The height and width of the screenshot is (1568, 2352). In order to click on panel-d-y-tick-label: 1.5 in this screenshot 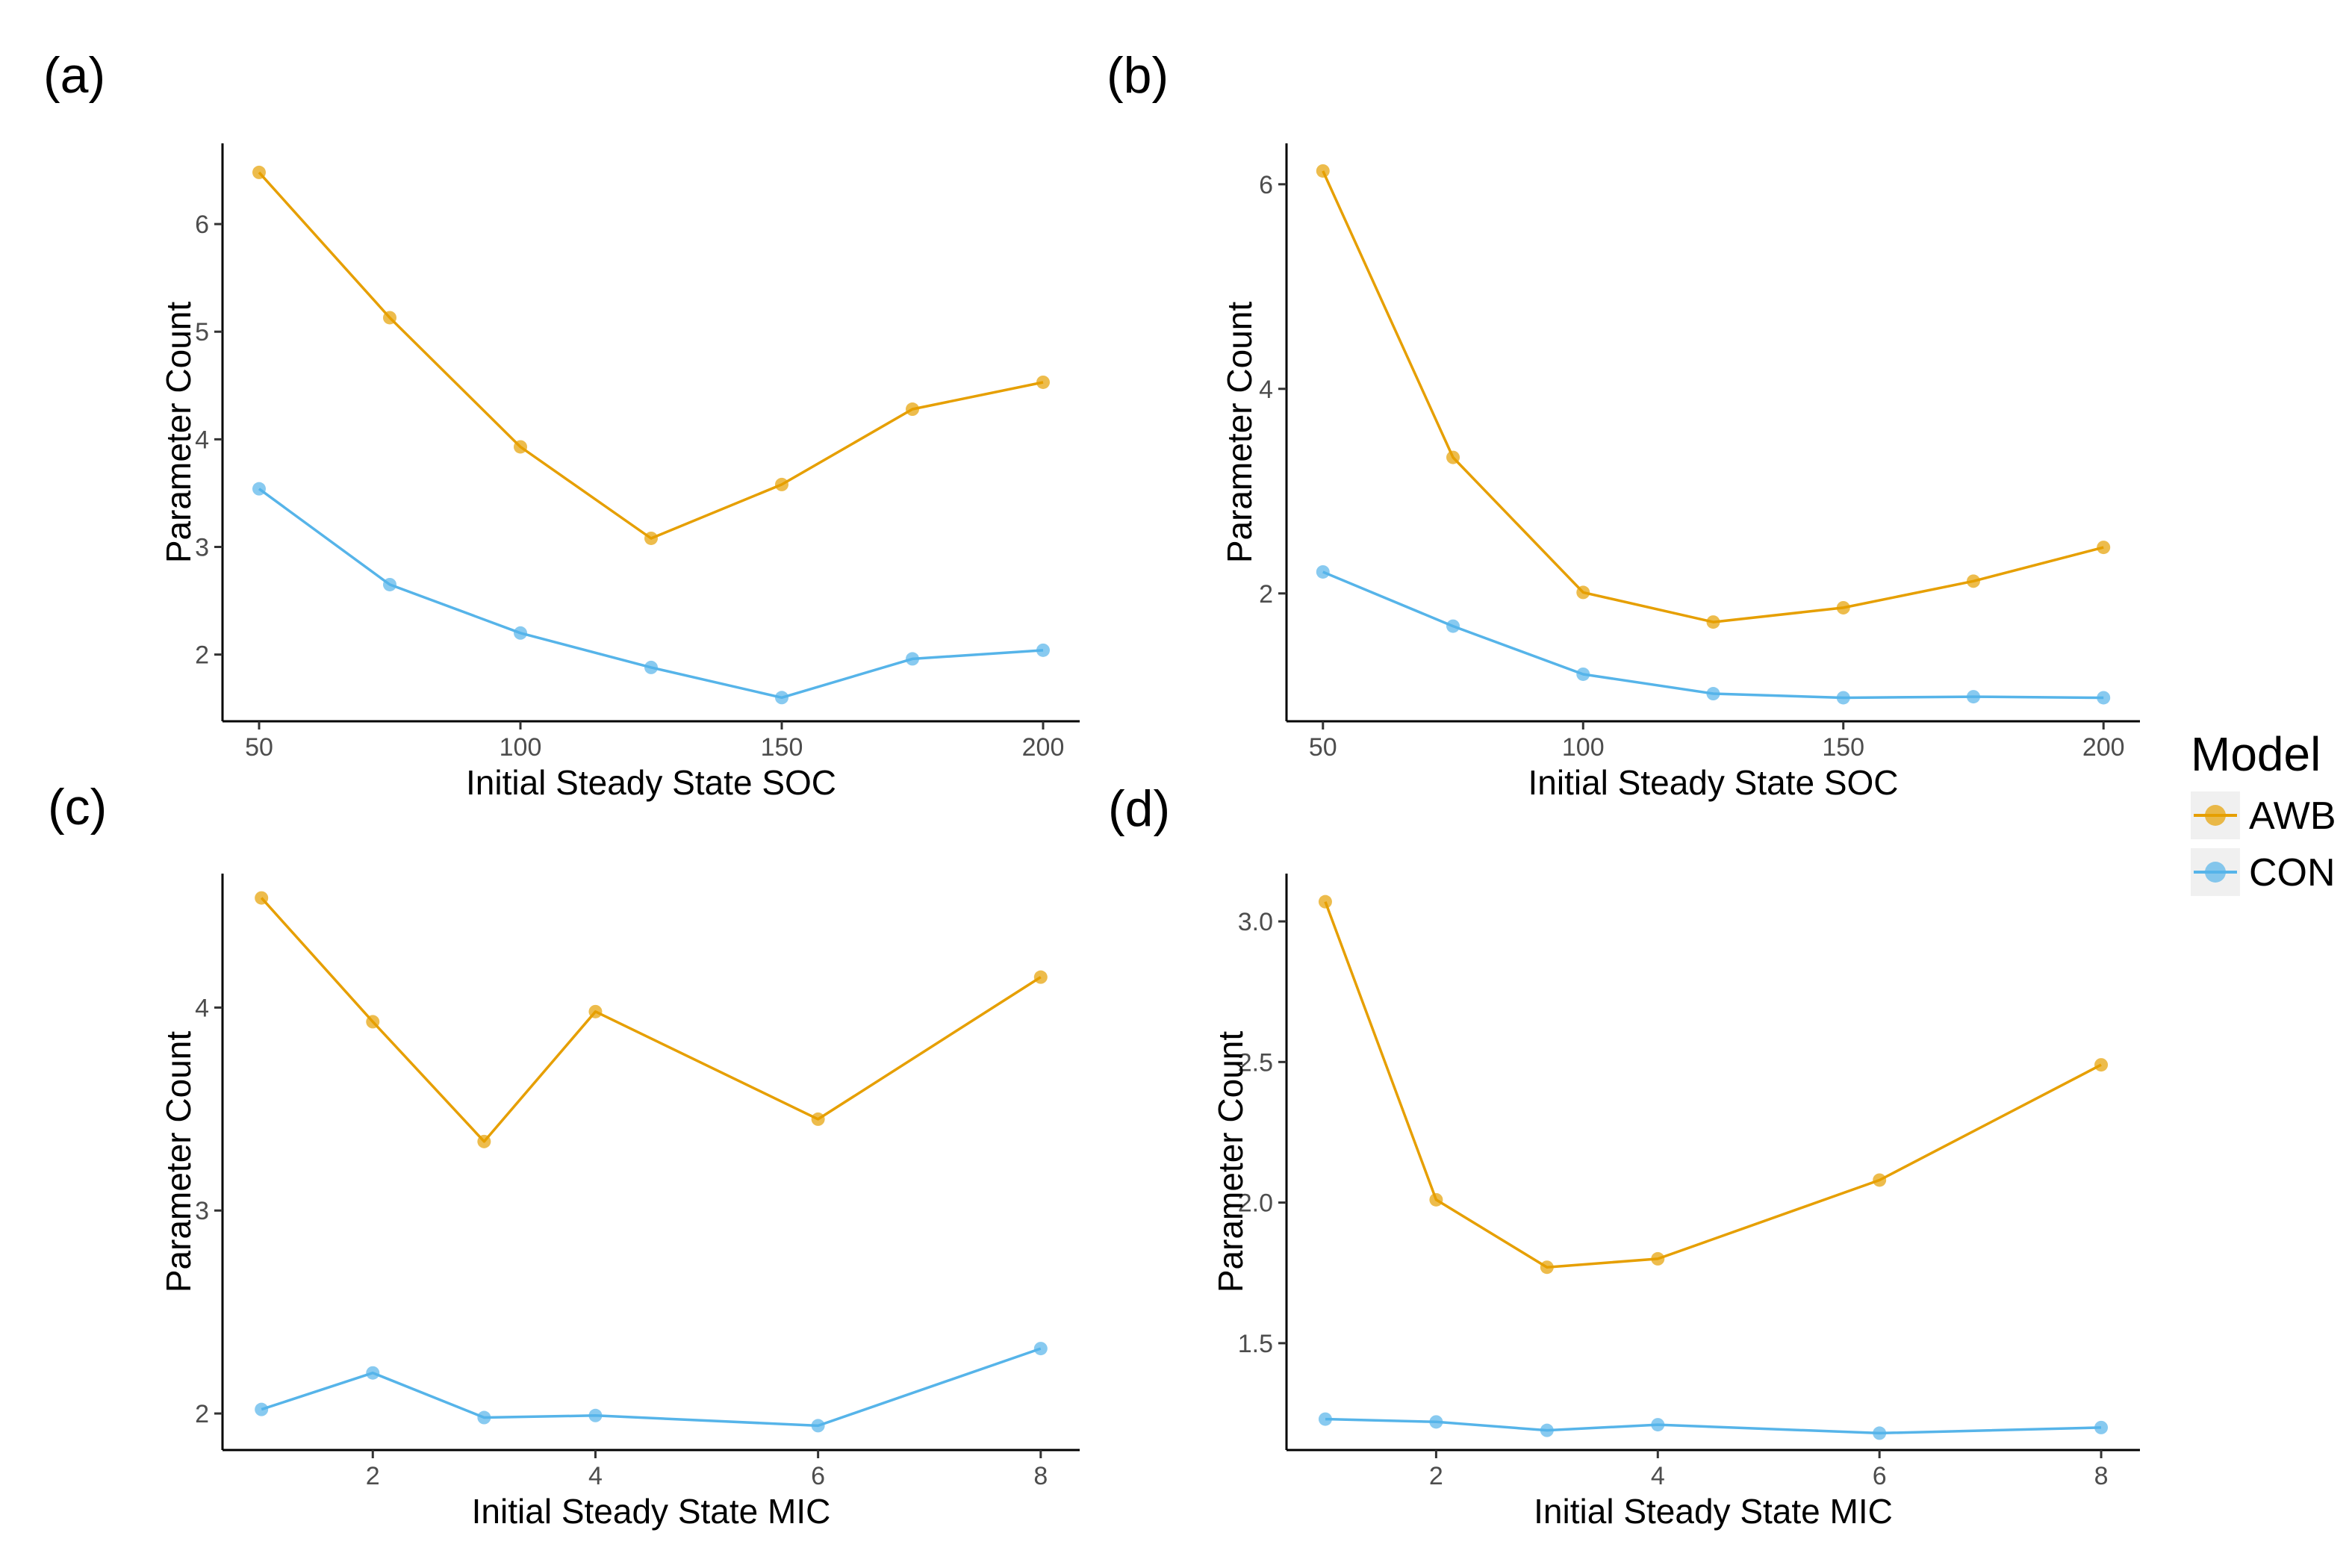, I will do `click(1255, 1344)`.